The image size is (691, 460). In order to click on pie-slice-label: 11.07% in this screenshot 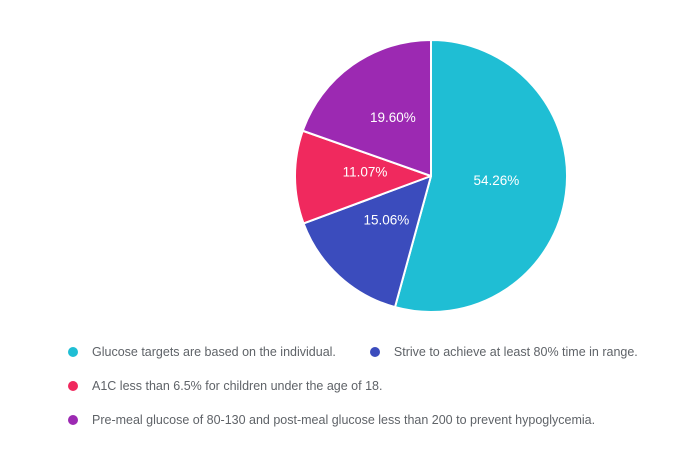, I will do `click(365, 172)`.